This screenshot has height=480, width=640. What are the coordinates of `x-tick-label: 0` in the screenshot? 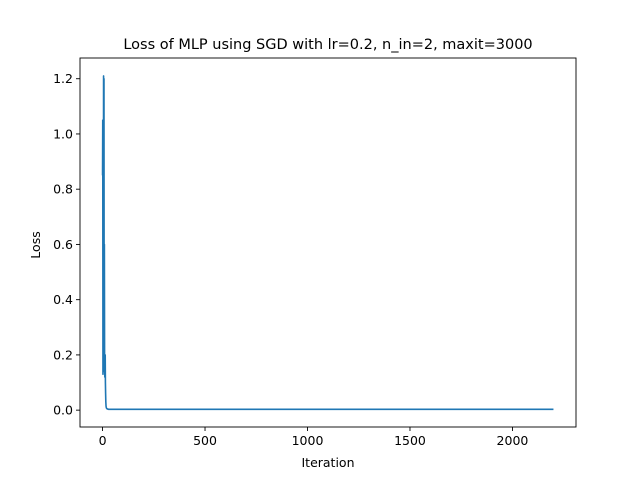 It's located at (103, 440).